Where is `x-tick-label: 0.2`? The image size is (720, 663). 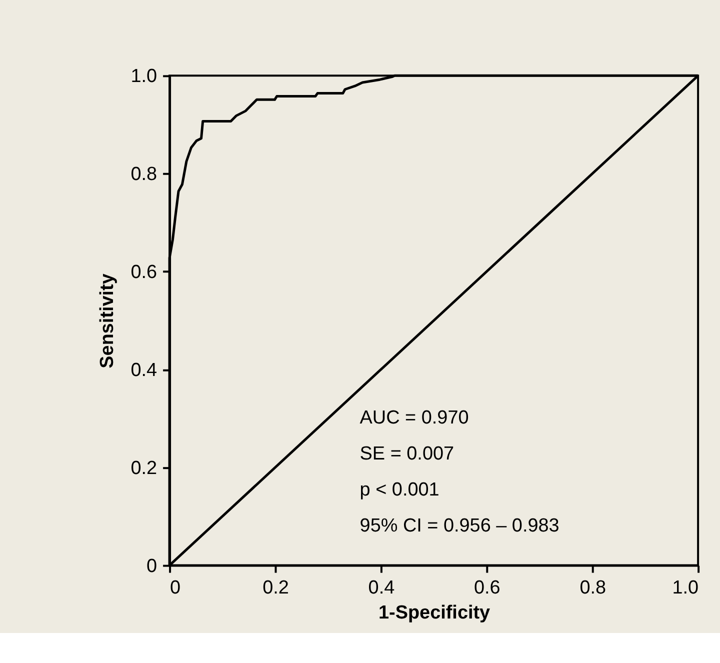
x-tick-label: 0.2 is located at coordinates (275, 588).